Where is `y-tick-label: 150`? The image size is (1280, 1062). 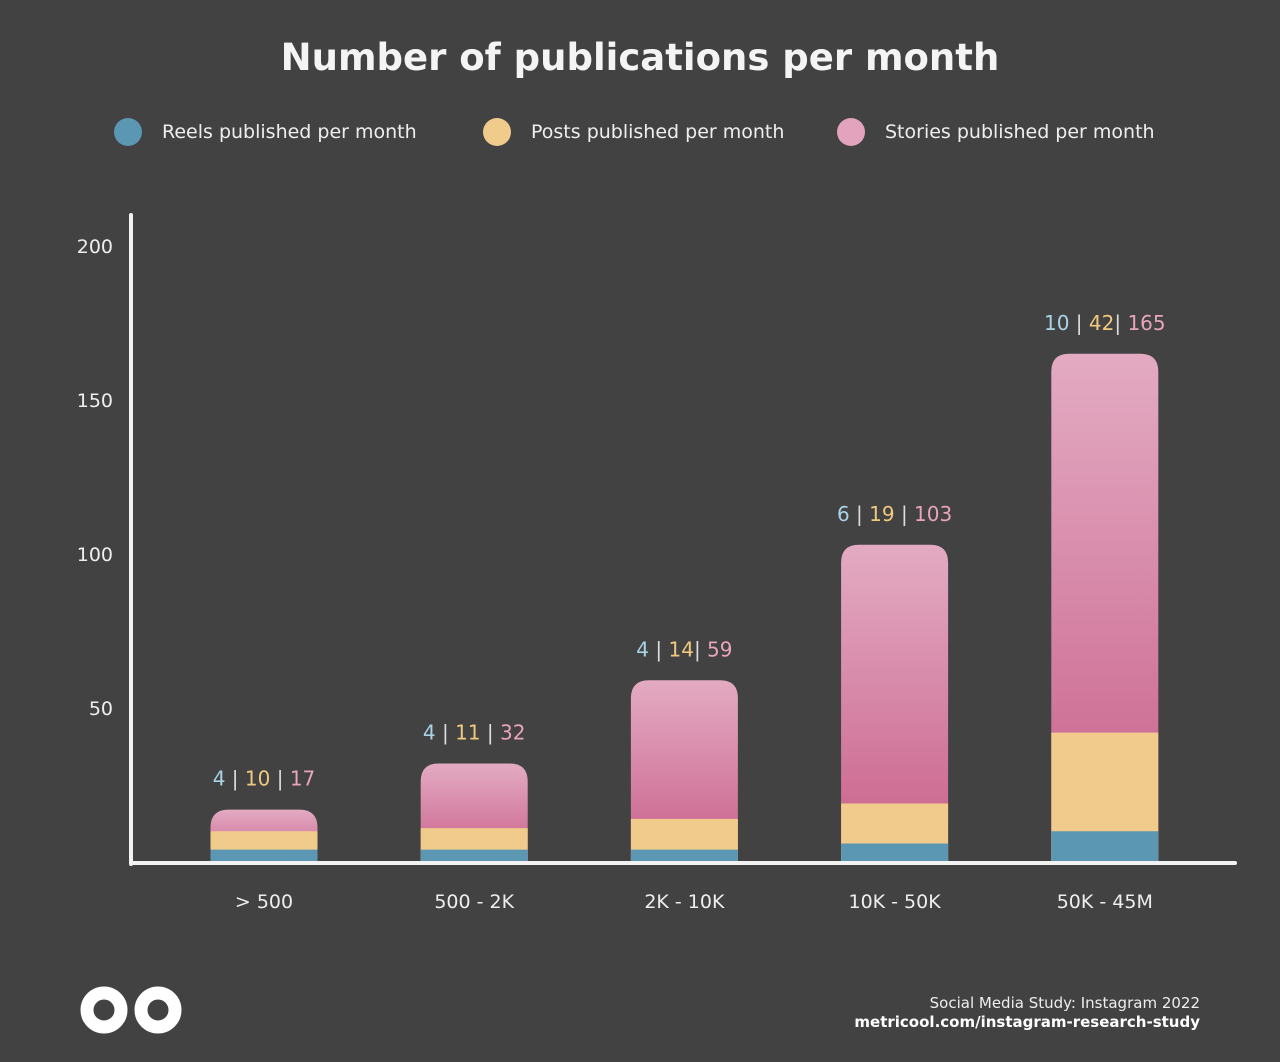
y-tick-label: 150 is located at coordinates (95, 401).